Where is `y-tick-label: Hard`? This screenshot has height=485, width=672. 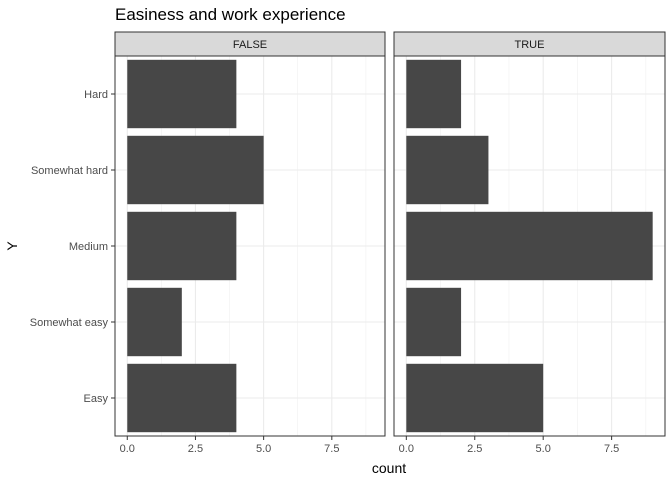
y-tick-label: Hard is located at coordinates (96, 95).